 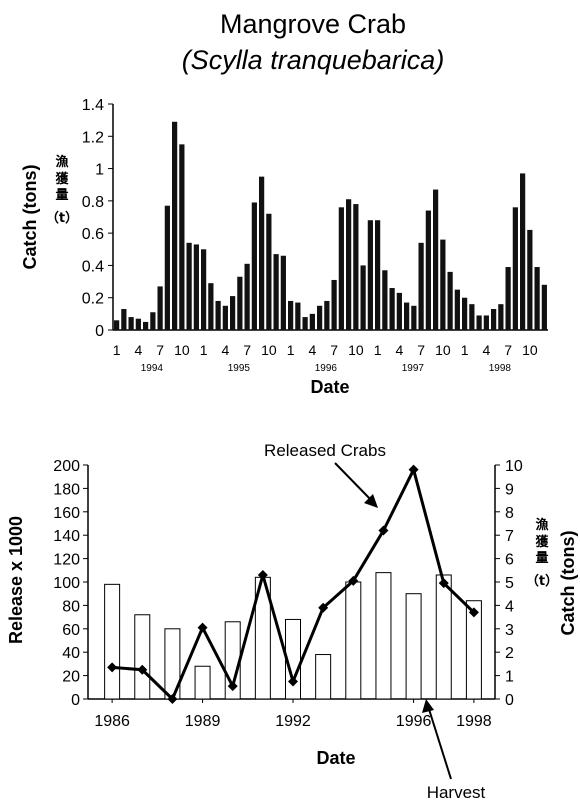 What do you see at coordinates (61, 162) in the screenshot?
I see `top-y-axis-cjk-label: 漁` at bounding box center [61, 162].